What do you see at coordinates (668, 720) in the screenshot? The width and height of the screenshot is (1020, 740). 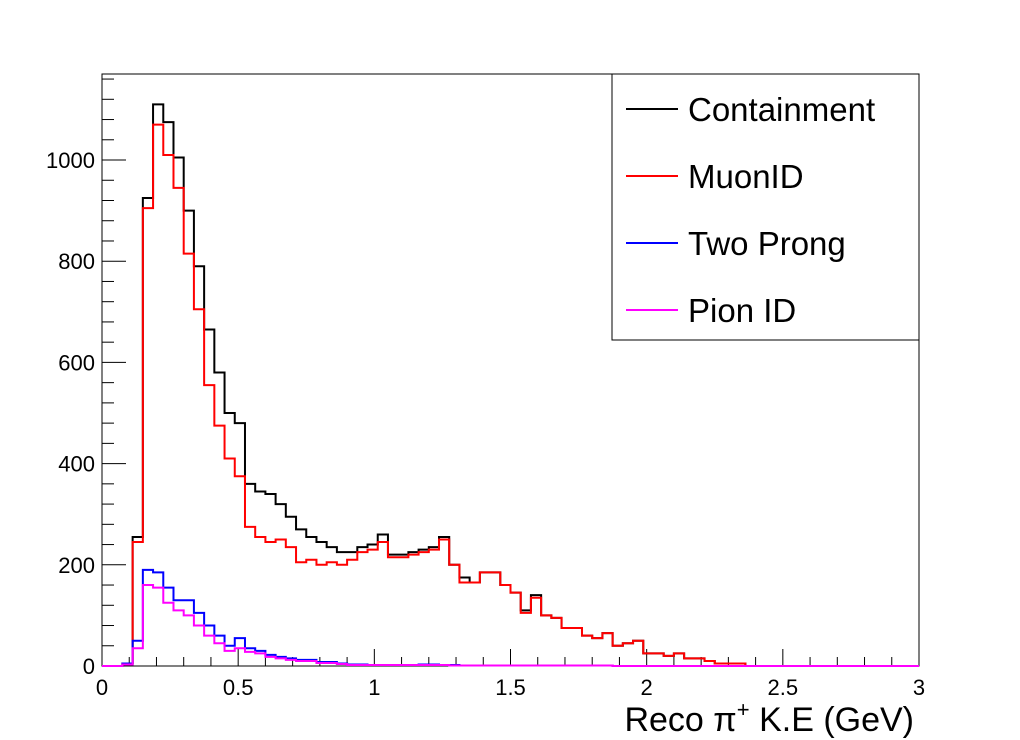 I see `x-axis-title-pre: Reco` at bounding box center [668, 720].